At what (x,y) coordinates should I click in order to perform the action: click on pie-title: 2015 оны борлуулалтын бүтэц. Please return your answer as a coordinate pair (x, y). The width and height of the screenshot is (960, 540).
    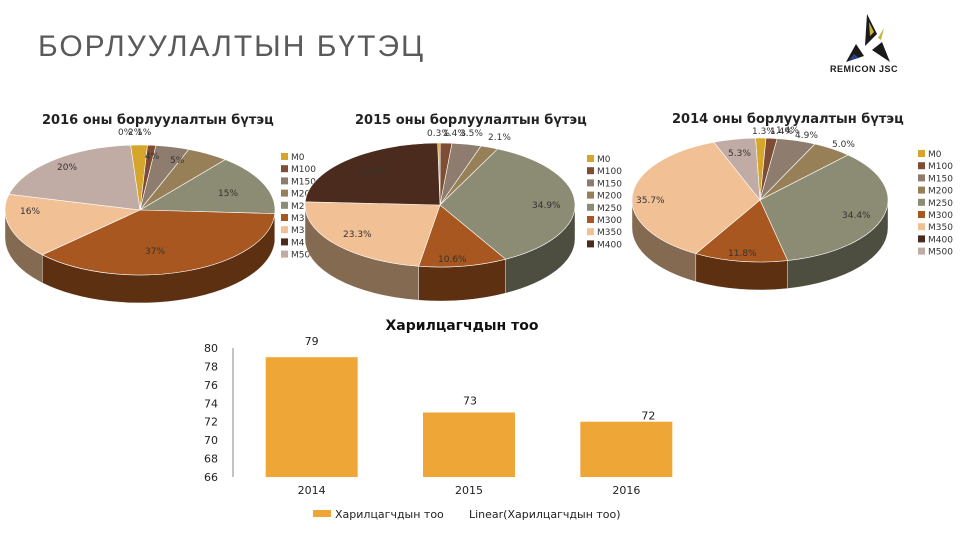
    Looking at the image, I should click on (471, 120).